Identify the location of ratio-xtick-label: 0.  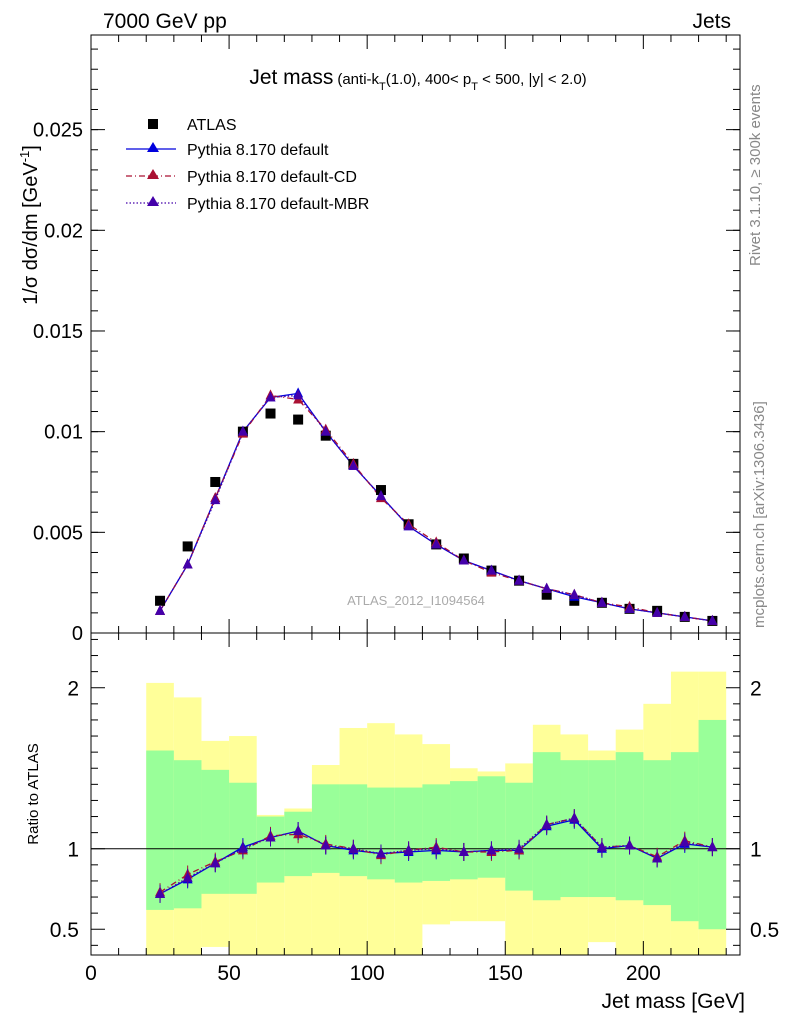
(91, 973).